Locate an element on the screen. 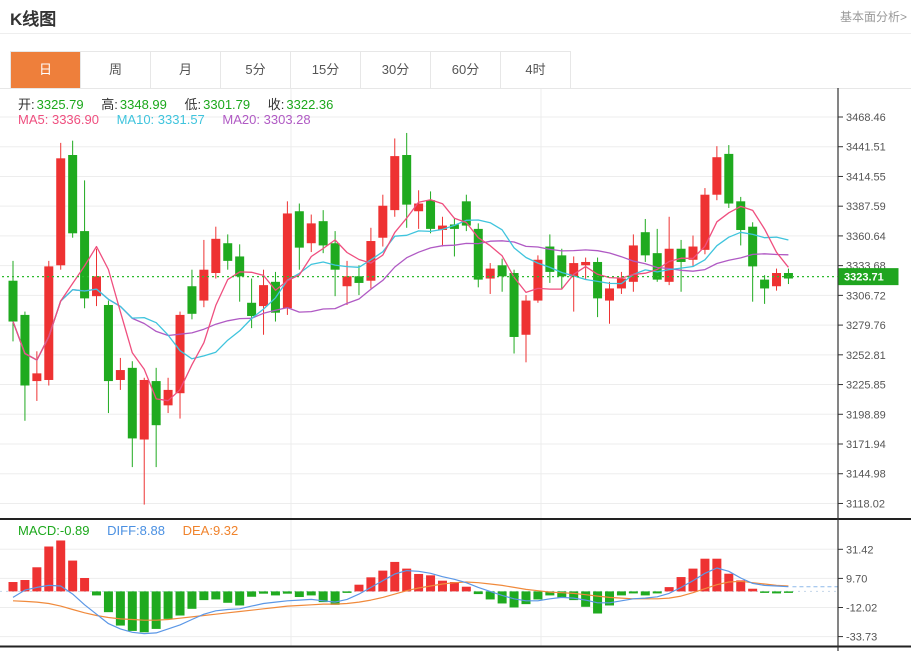 This screenshot has width=911, height=653. macd-info-row: MACD:-0.89 DIFF:8.88 DEA:9.32 is located at coordinates (135, 530).